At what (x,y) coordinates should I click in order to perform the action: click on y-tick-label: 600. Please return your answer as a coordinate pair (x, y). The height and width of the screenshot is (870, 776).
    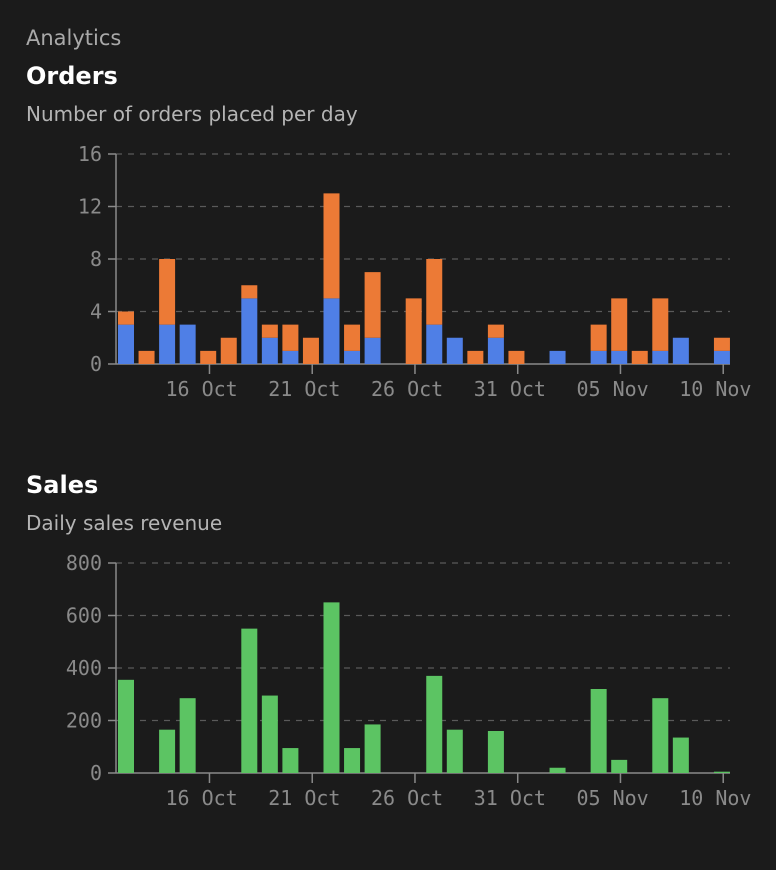
    Looking at the image, I should click on (84, 616).